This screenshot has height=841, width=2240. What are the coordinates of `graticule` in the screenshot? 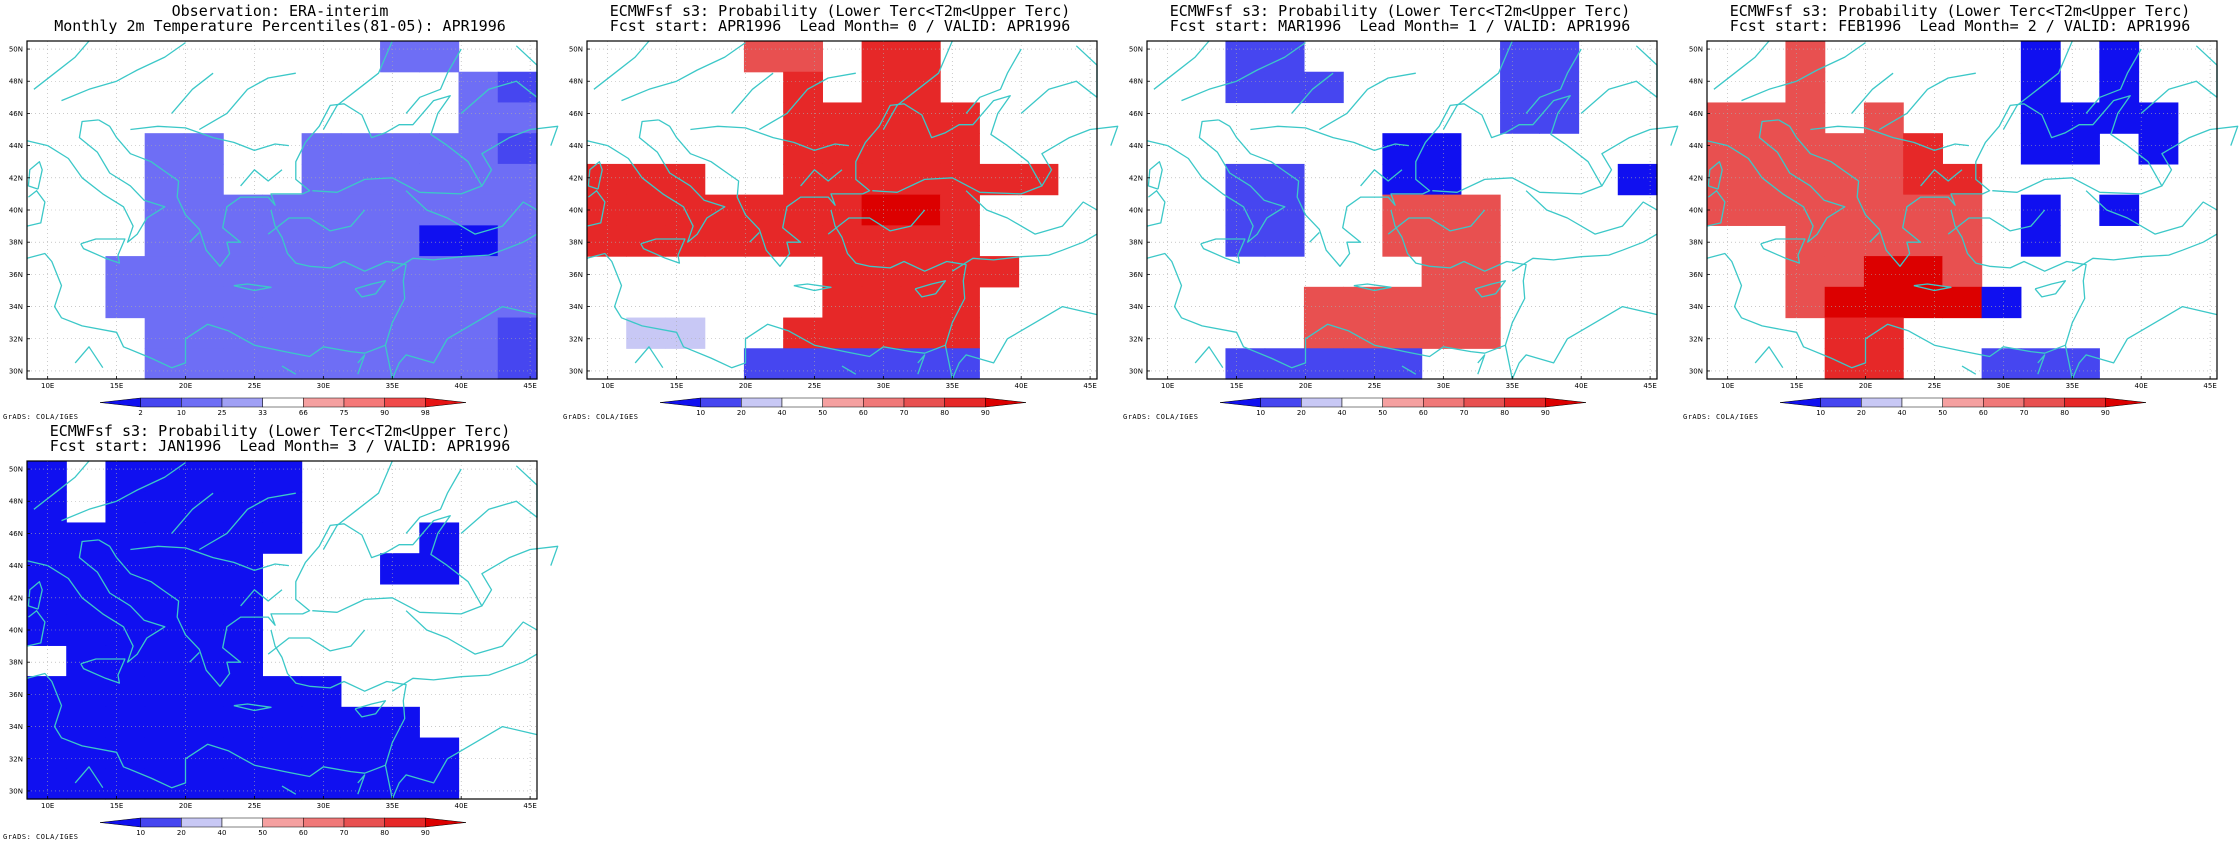 It's located at (842, 210).